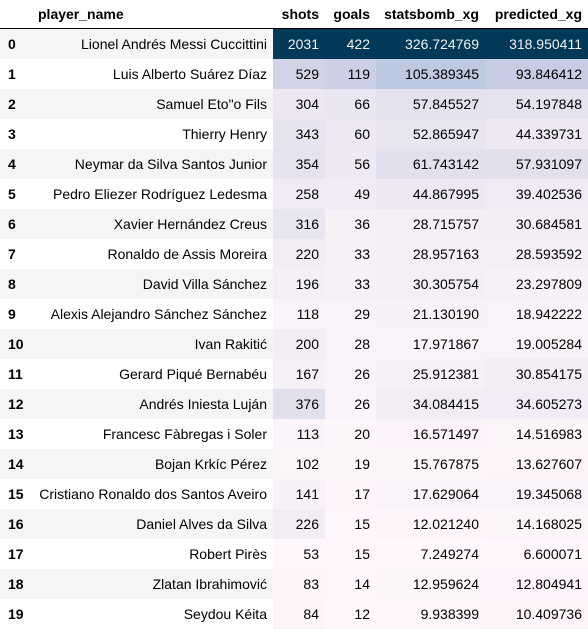 The image size is (588, 629). What do you see at coordinates (152, 74) in the screenshot?
I see `player-name-cell: Luis Alberto Suárez Díaz` at bounding box center [152, 74].